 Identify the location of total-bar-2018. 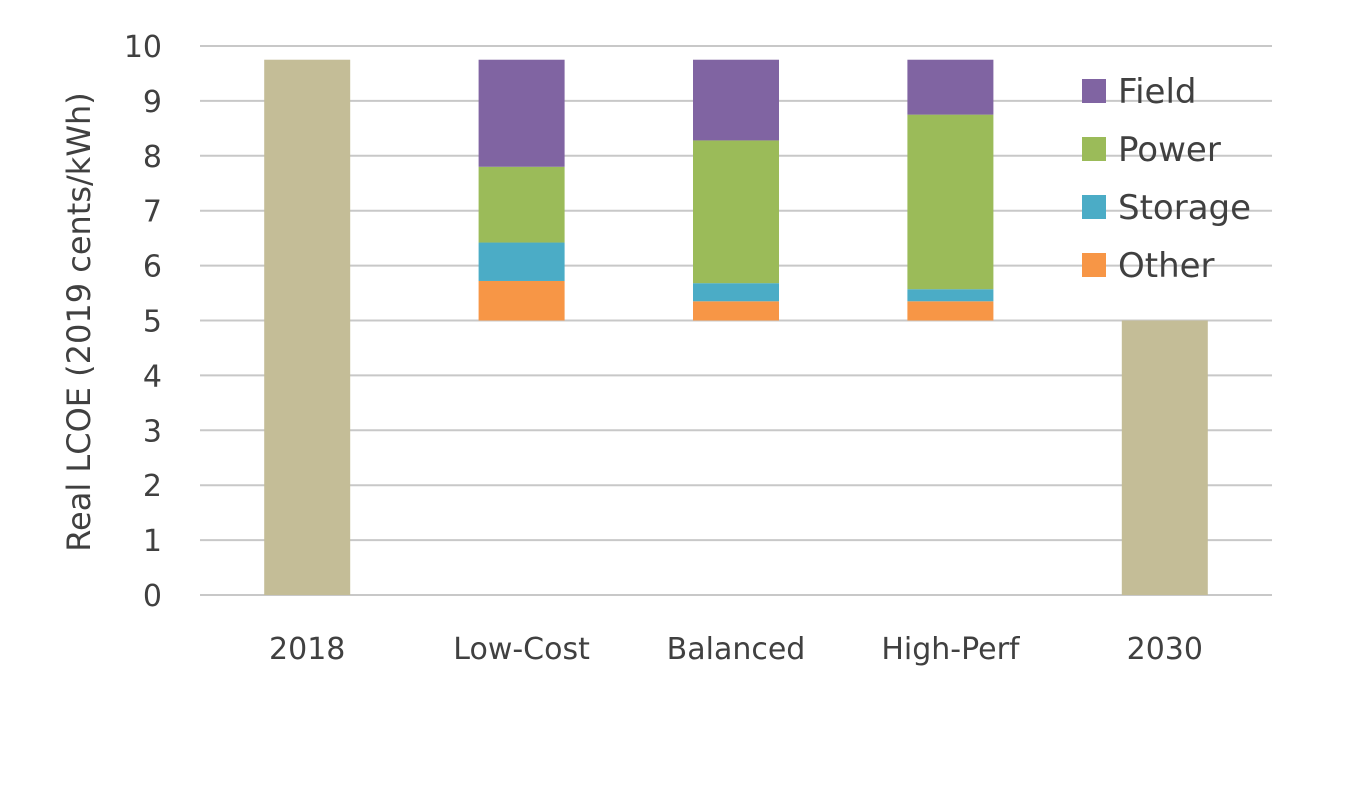
(307, 327).